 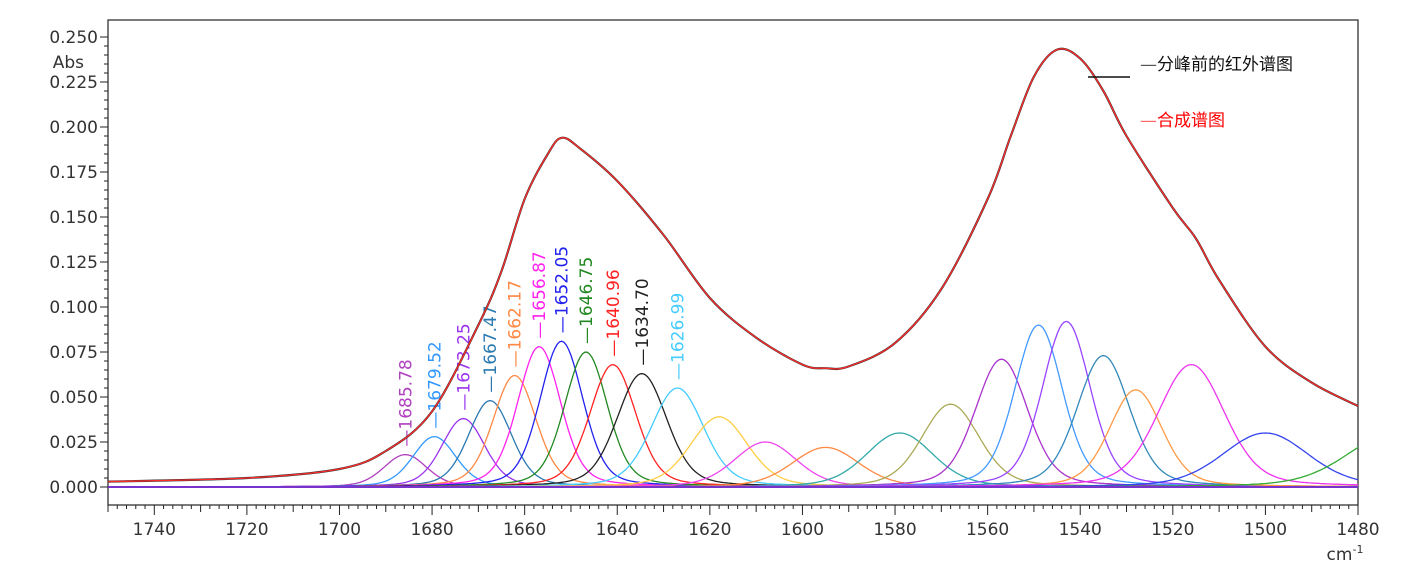 I want to click on x-tick-label: 1520, so click(x=1172, y=530).